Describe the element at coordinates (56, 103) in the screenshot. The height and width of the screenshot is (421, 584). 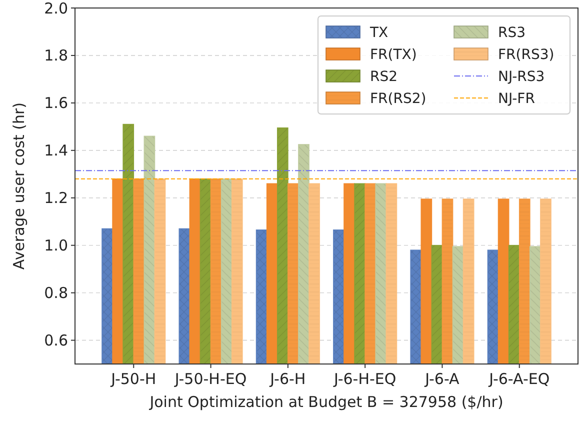
I see `y-tick-label: 1.6` at that location.